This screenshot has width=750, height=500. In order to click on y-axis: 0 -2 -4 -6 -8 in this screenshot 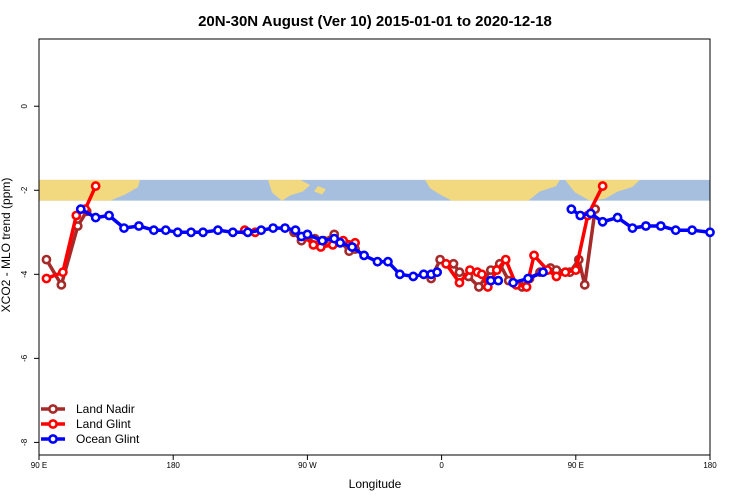, I will do `click(29, 274)`.